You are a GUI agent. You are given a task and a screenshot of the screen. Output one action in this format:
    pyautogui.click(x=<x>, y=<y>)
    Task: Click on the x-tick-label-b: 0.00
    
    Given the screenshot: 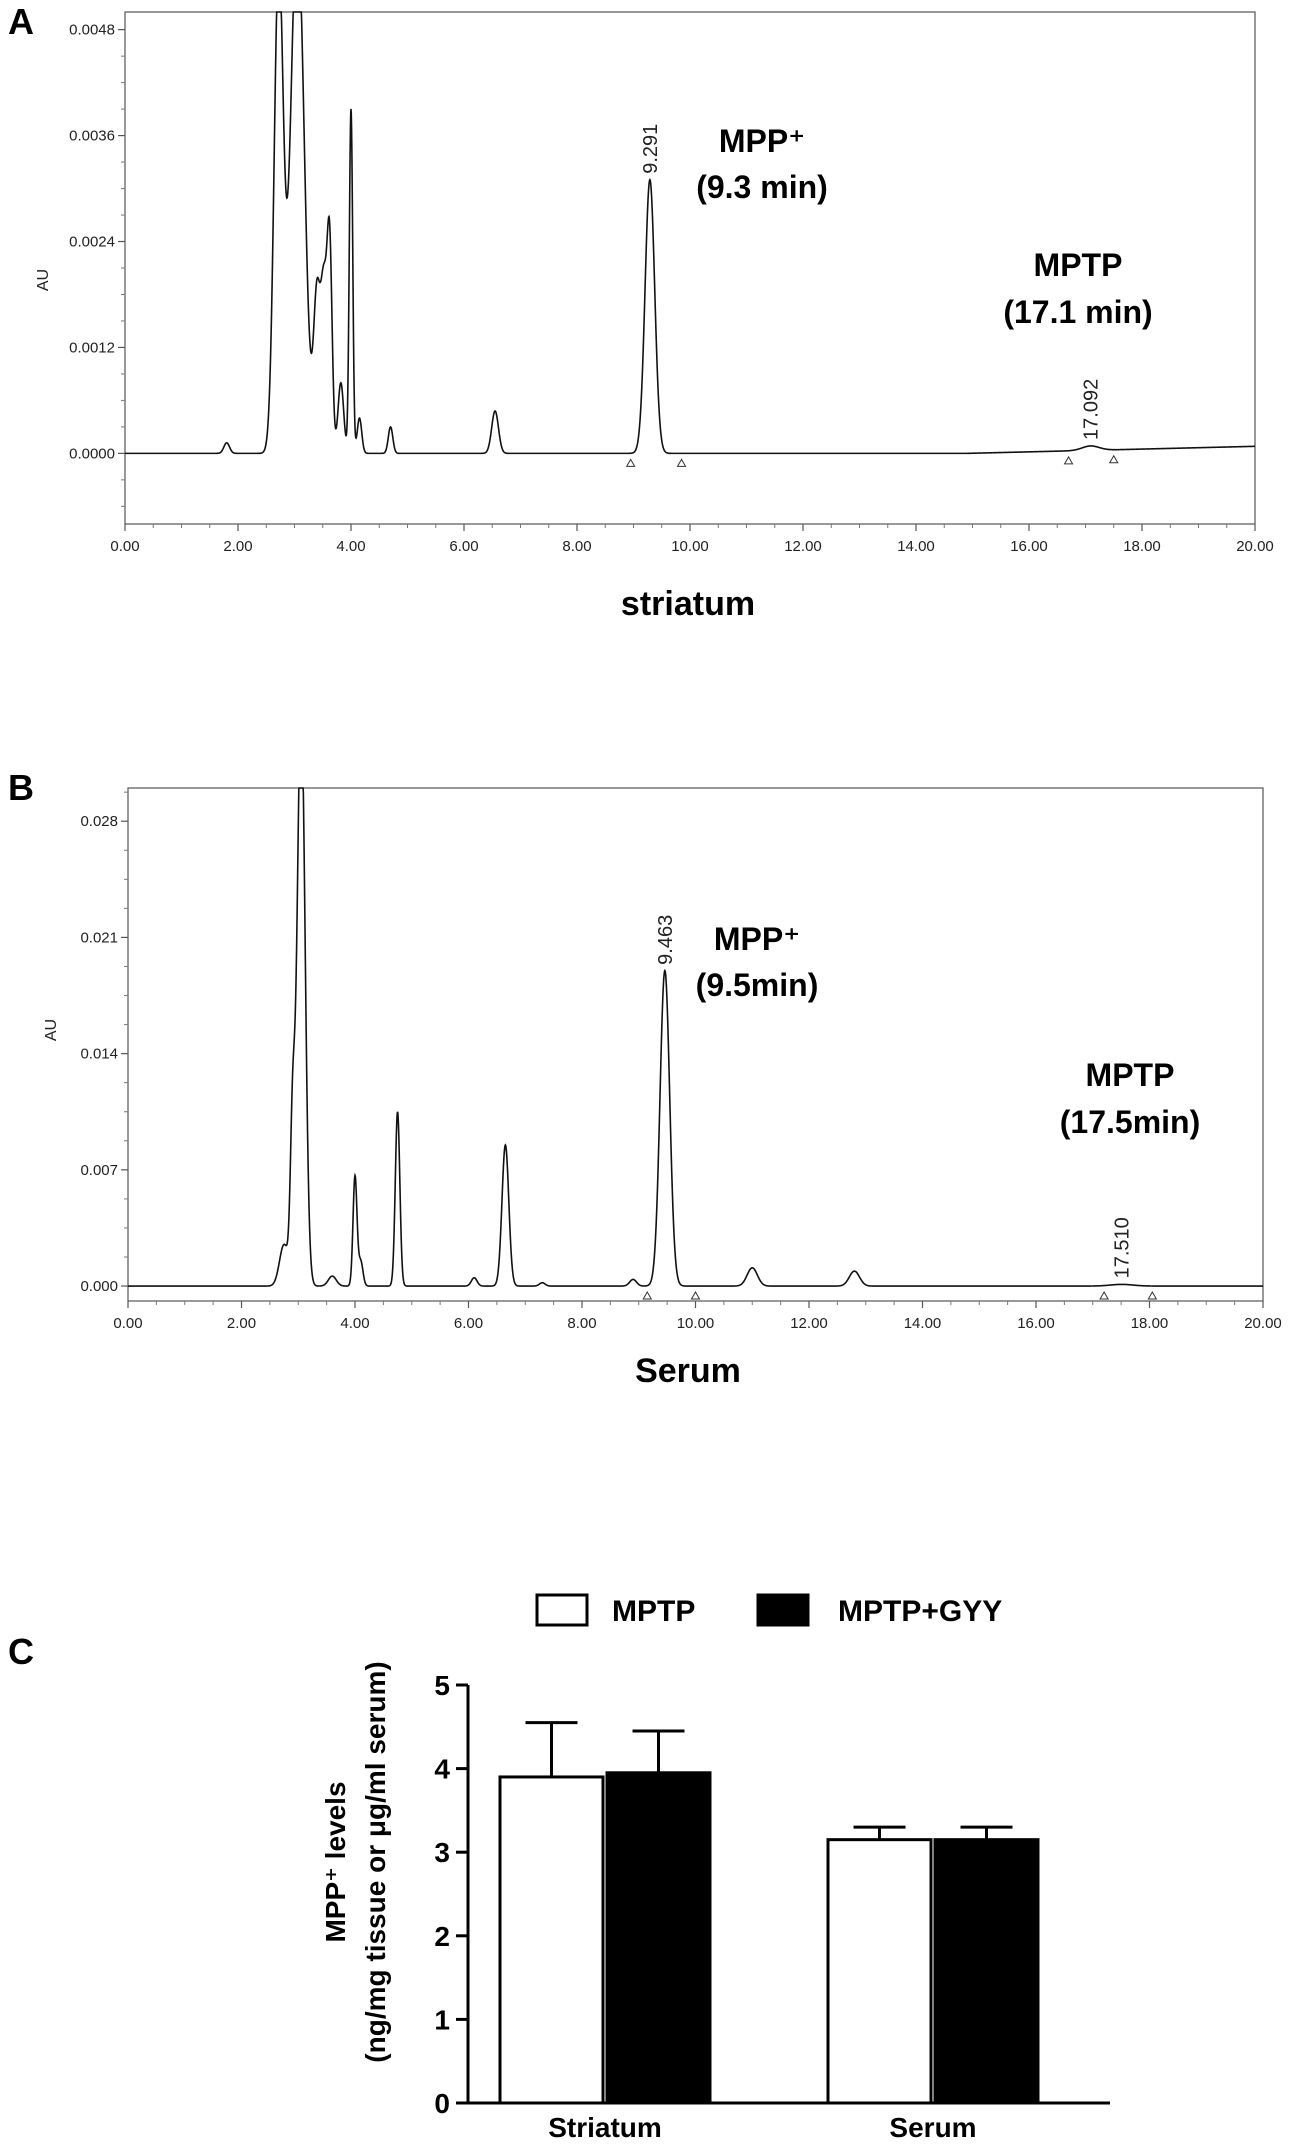 What is the action you would take?
    pyautogui.click(x=127, y=1323)
    